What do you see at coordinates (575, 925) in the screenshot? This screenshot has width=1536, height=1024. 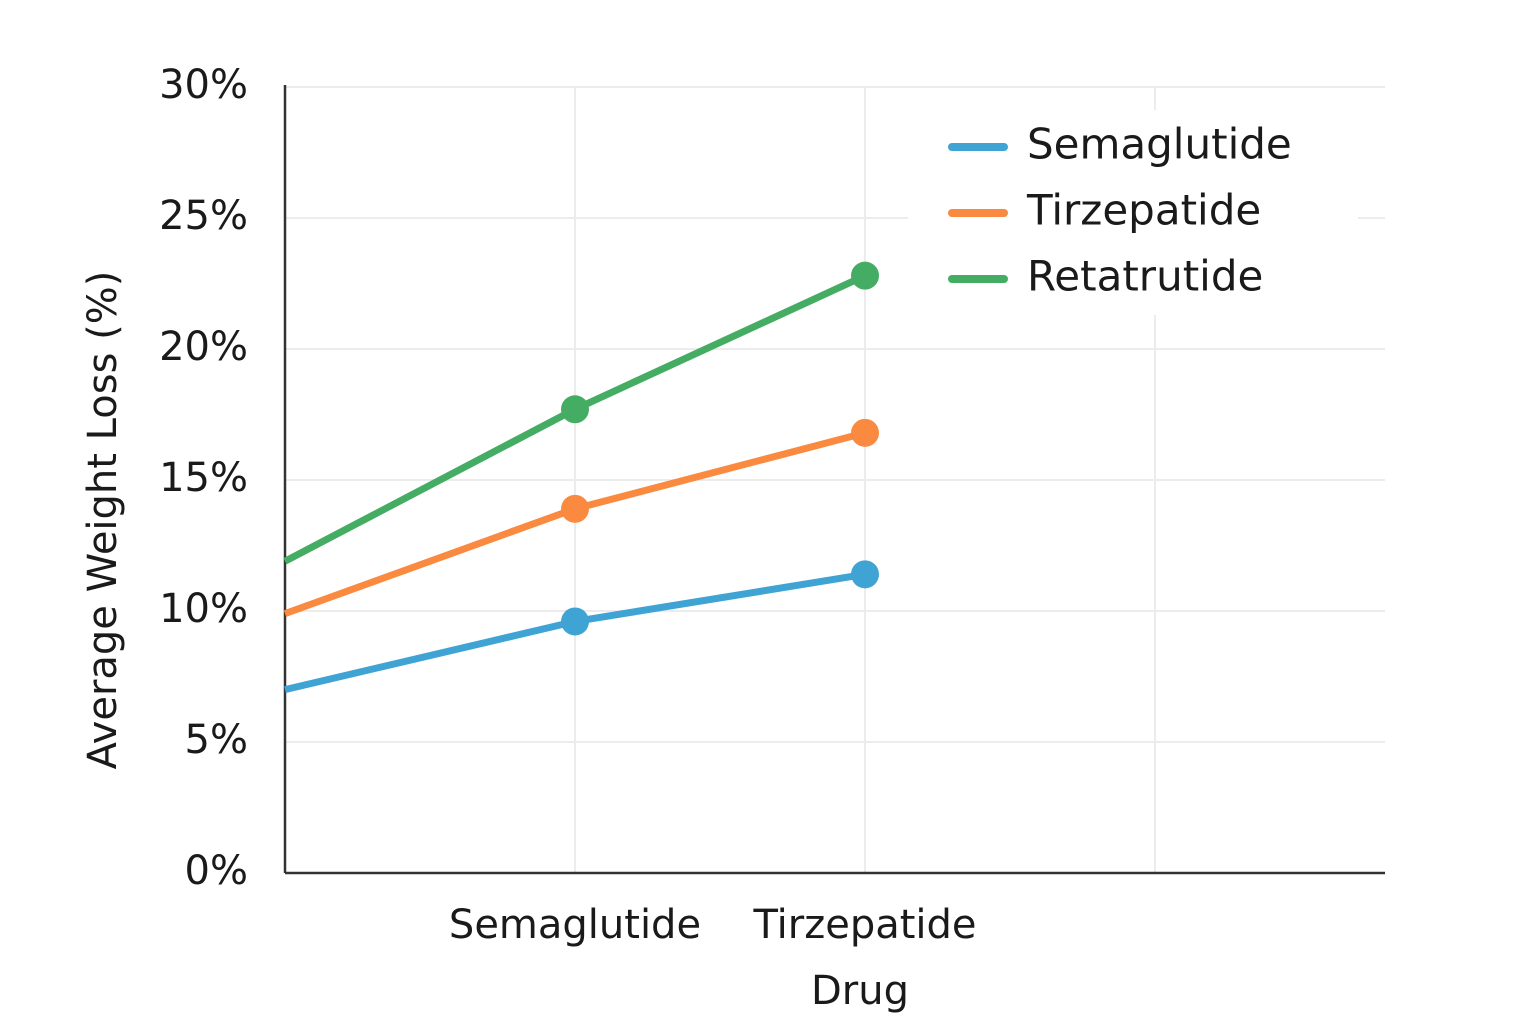 I see `x-tick-label: Semaglutide` at bounding box center [575, 925].